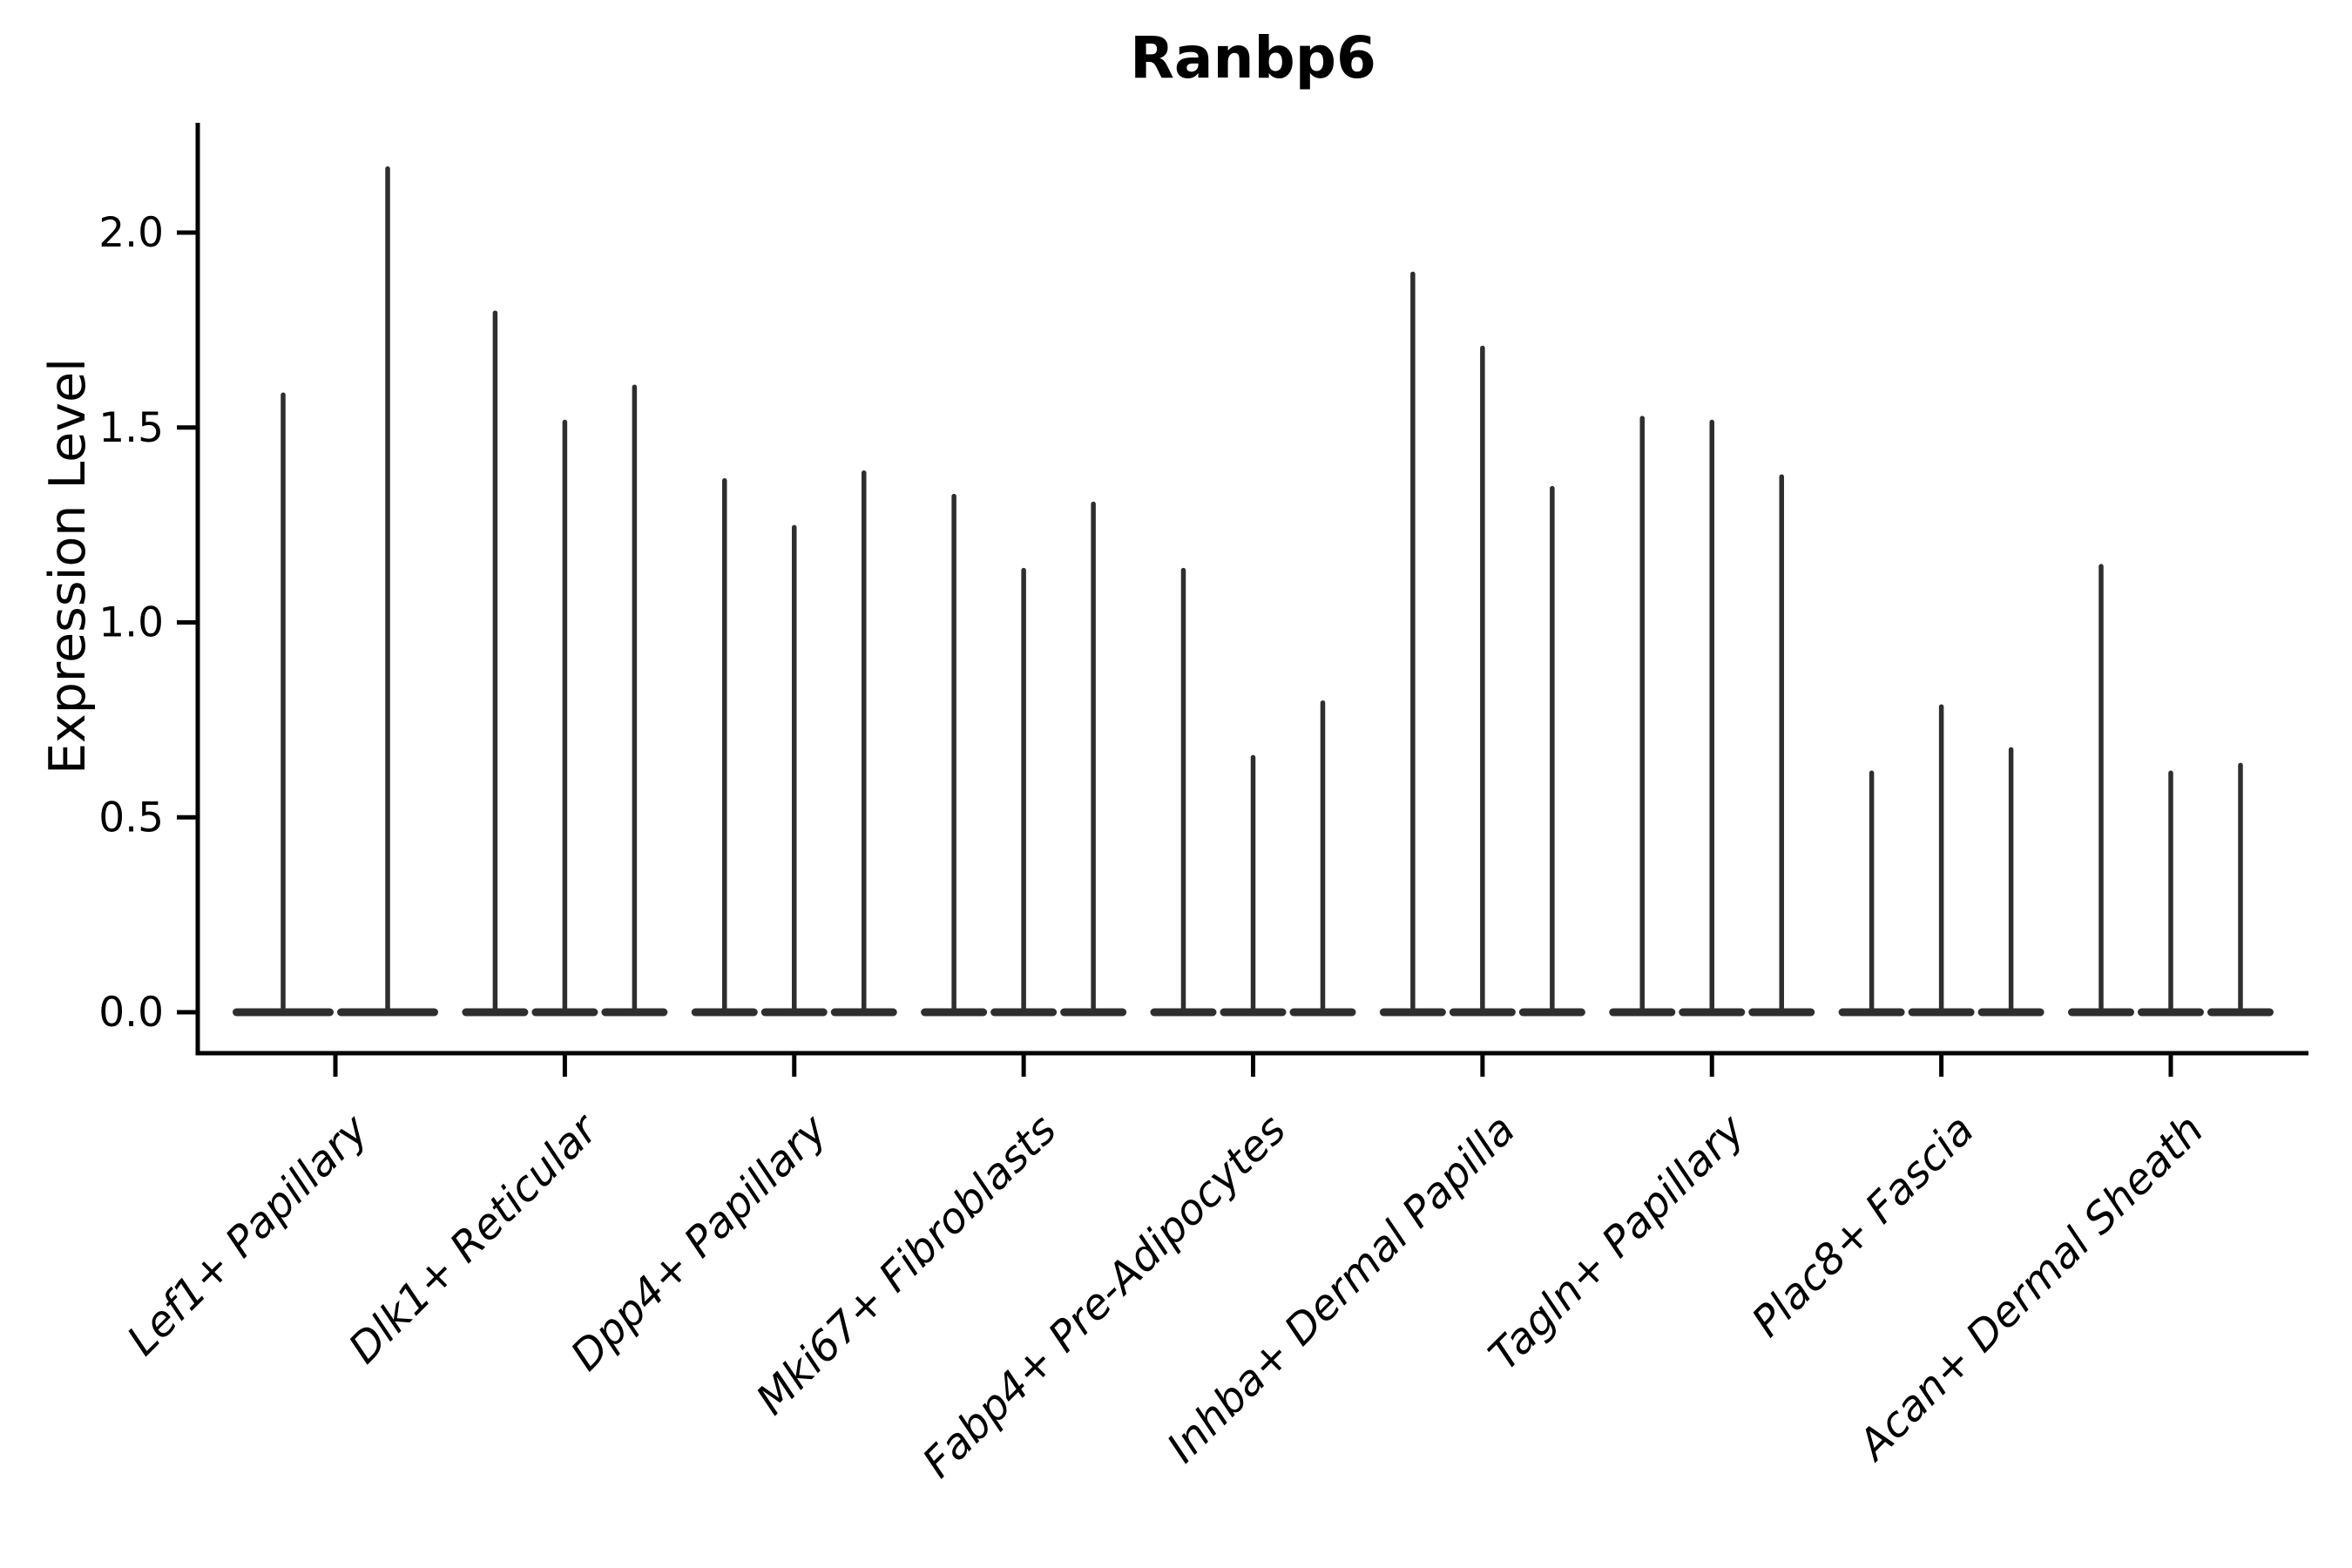 The width and height of the screenshot is (2352, 1568). I want to click on x-tick-label: Tagln+ Papillary, so click(1616, 1242).